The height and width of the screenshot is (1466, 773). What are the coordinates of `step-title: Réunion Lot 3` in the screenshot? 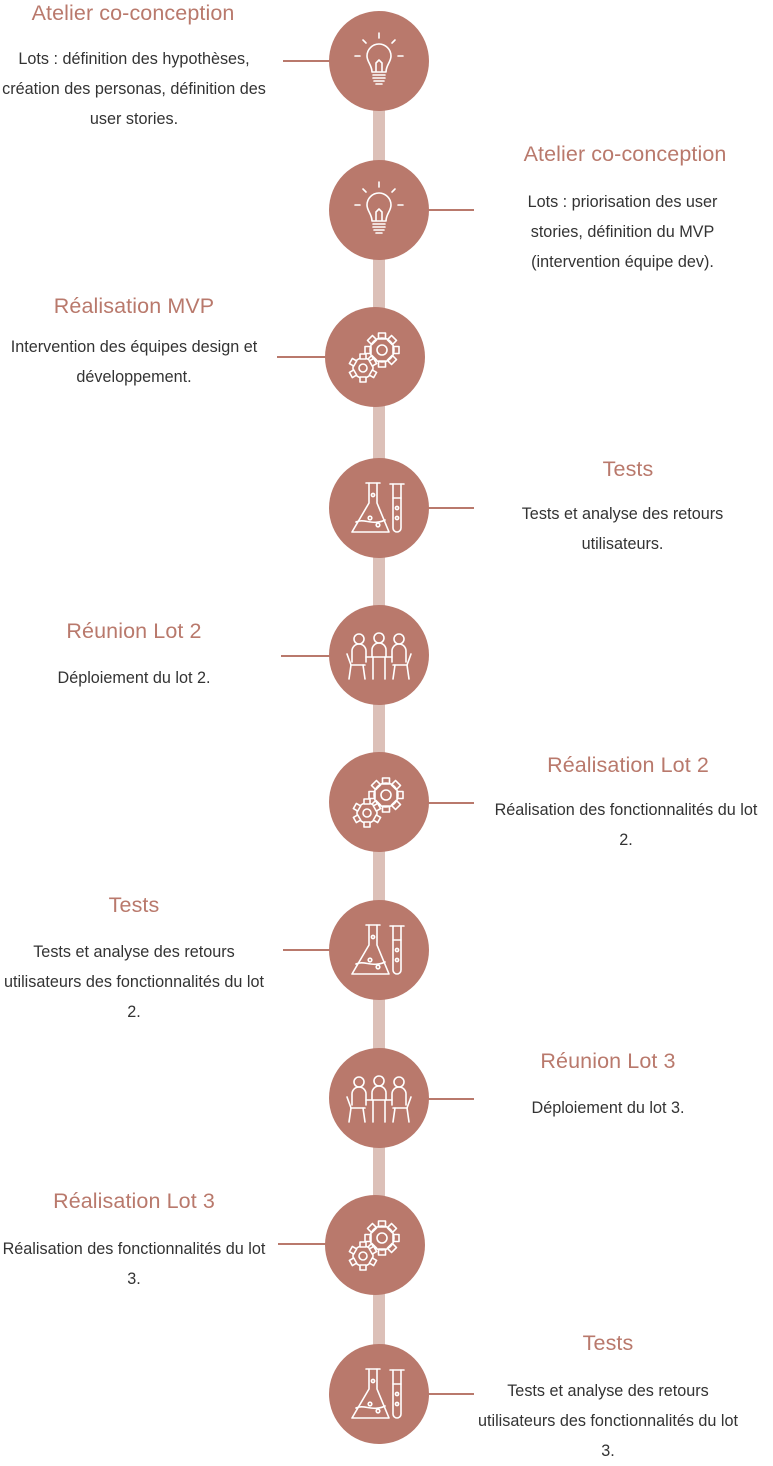 It's located at (608, 1061).